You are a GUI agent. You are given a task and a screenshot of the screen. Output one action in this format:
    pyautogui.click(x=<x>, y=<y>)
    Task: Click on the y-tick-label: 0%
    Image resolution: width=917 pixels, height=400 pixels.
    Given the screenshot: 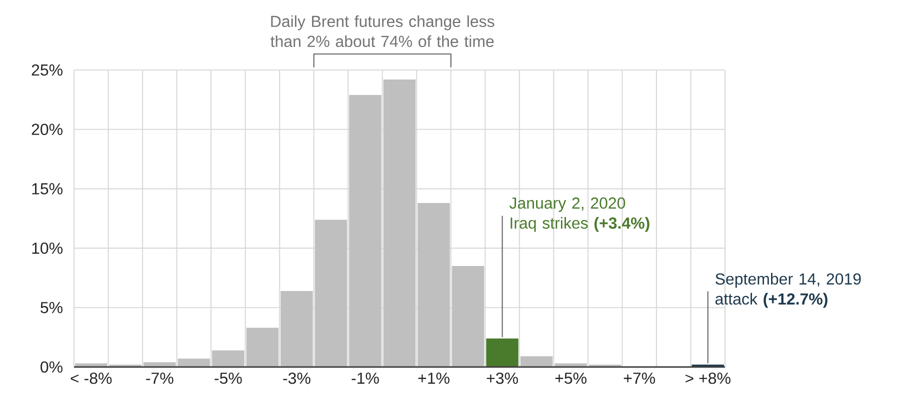 What is the action you would take?
    pyautogui.click(x=51, y=367)
    